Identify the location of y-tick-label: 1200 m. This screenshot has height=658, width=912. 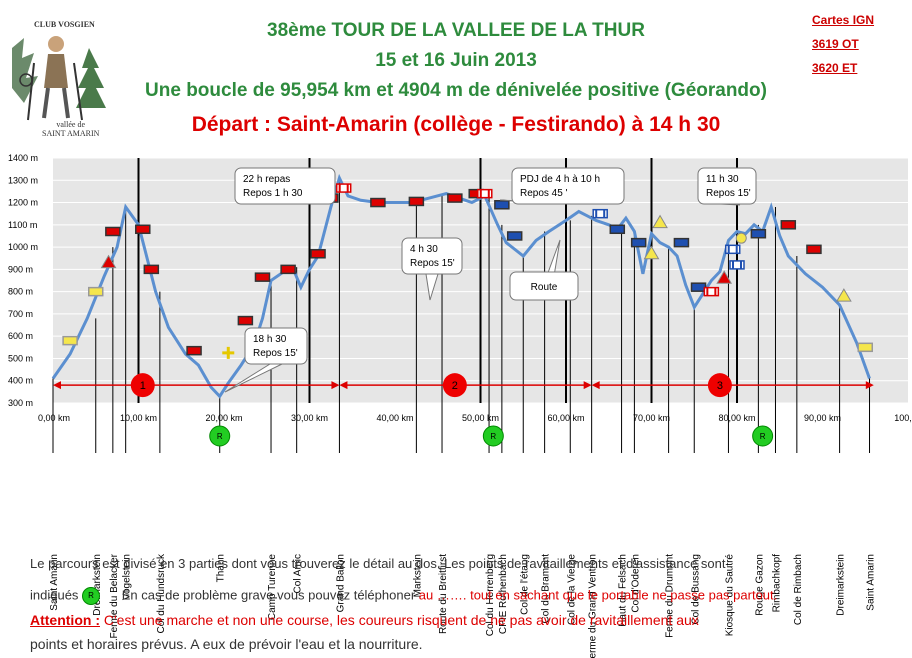
(23, 203).